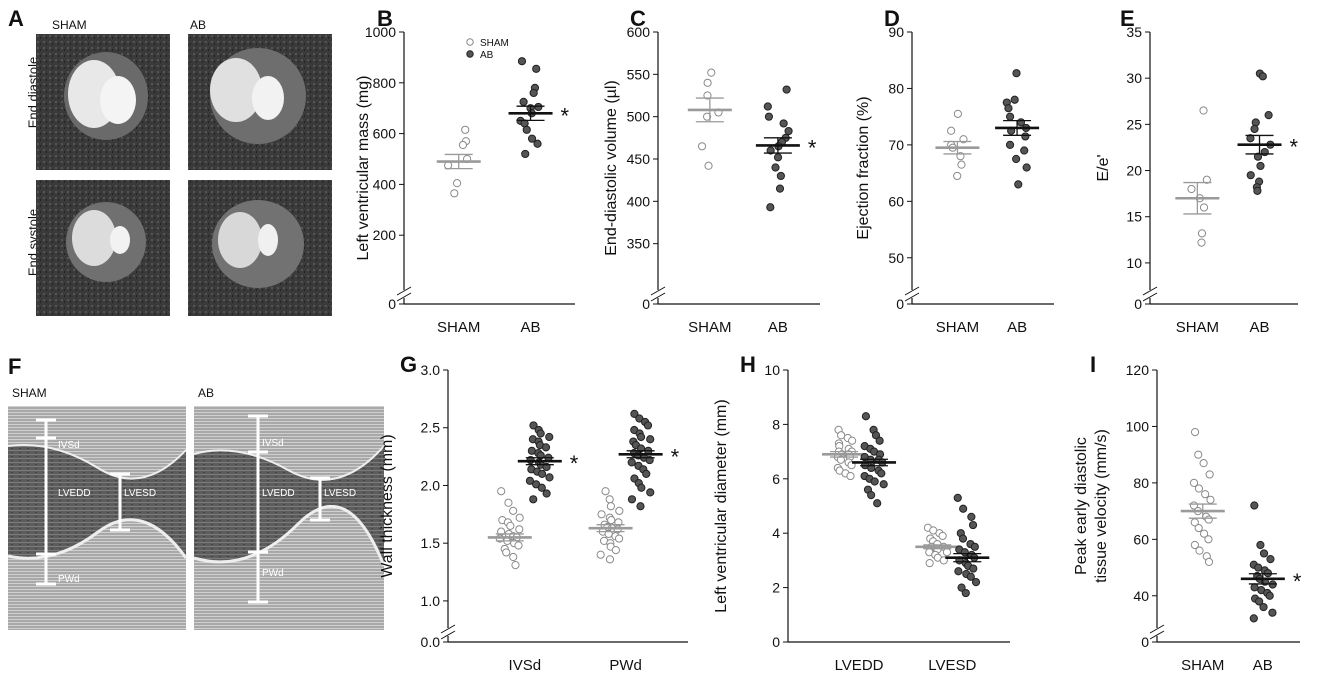  Describe the element at coordinates (1134, 217) in the screenshot. I see `y-tick-label: 15` at that location.